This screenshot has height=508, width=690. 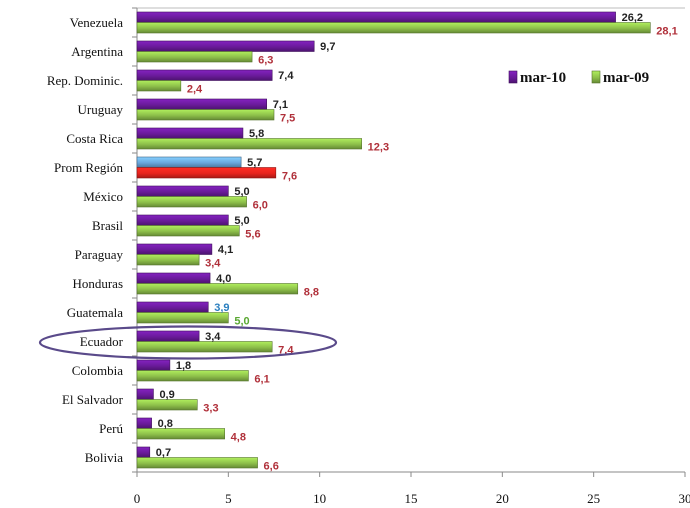 I want to click on category-label: México, so click(x=103, y=196).